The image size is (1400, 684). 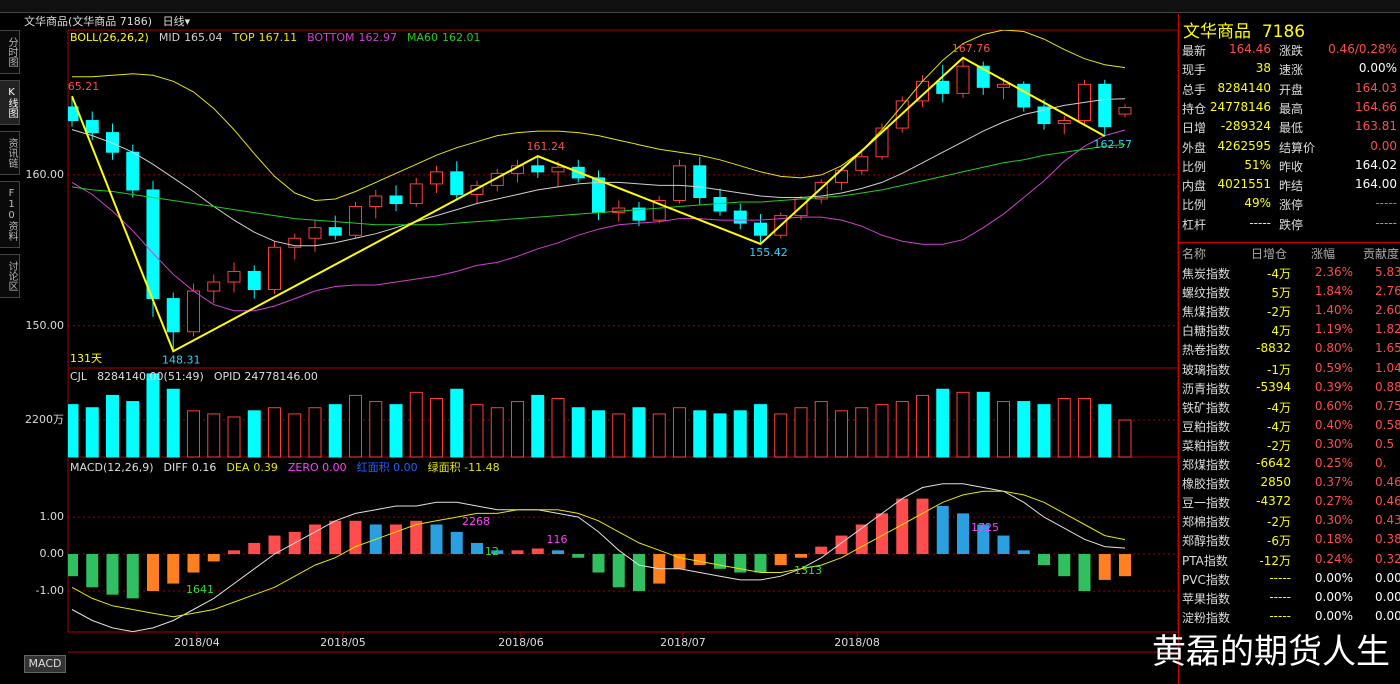 I want to click on contribution: 0.88, so click(x=1387, y=386).